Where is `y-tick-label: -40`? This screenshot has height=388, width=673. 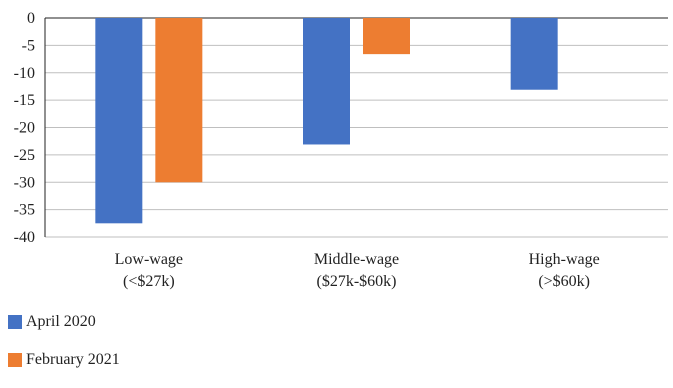 y-tick-label: -40 is located at coordinates (24, 237).